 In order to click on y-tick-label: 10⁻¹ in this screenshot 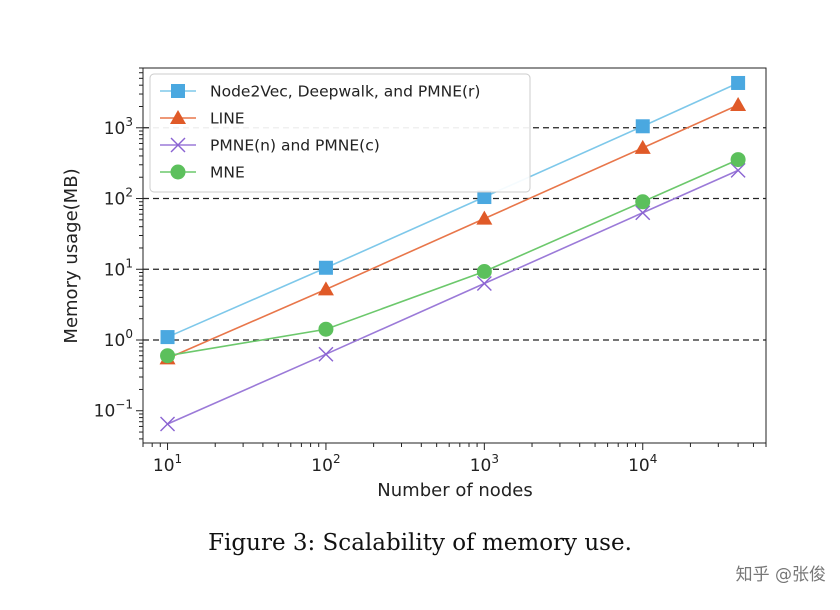, I will do `click(113, 410)`.